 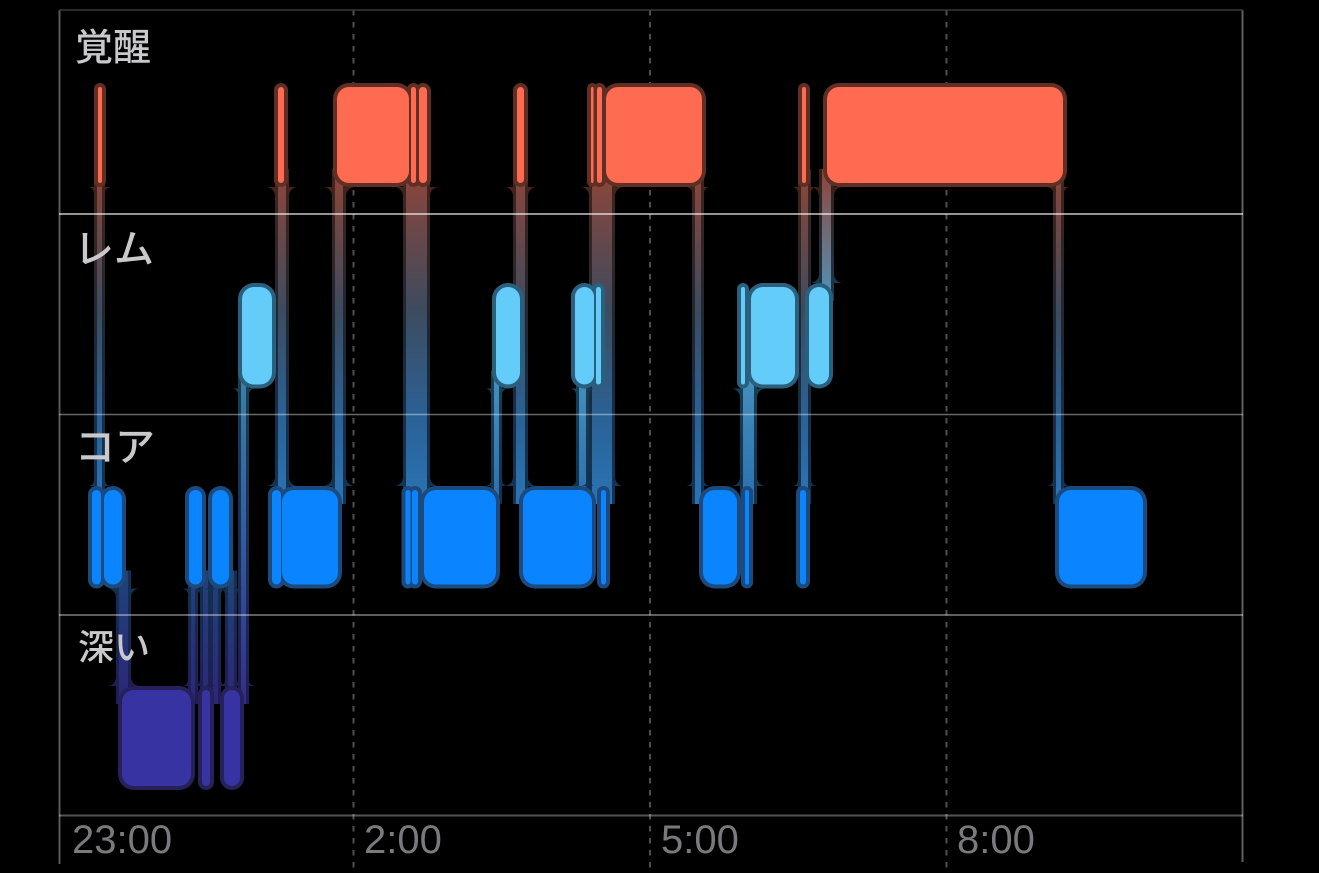 I want to click on svg-text: 23:00, so click(x=122, y=840).